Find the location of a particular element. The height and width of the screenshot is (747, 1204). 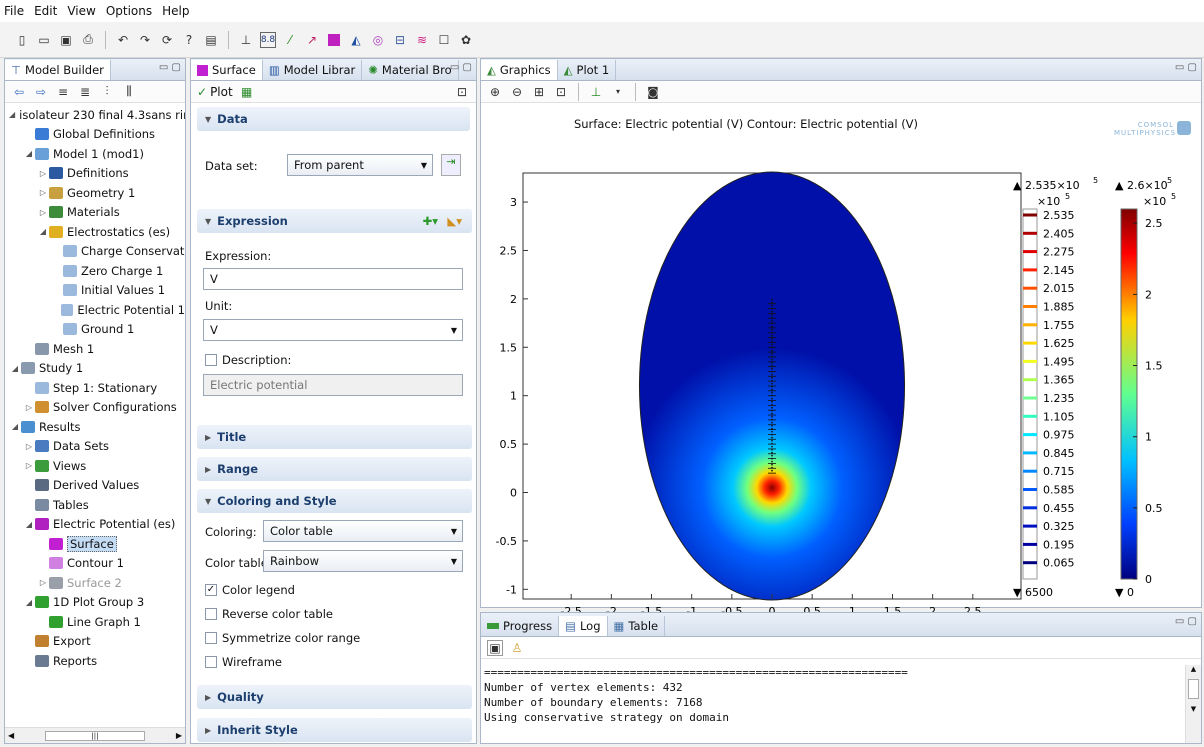

tree-item: Mesh 1 is located at coordinates (95, 349).